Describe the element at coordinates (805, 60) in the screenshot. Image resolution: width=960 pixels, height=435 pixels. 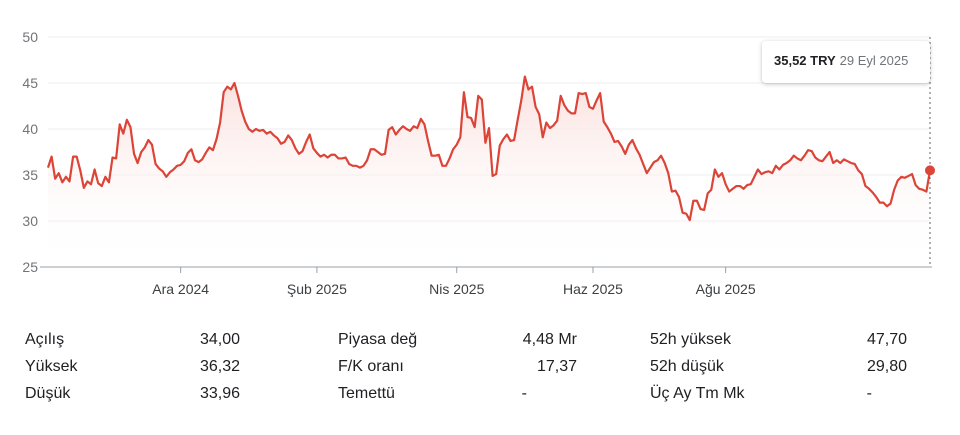
I see `tooltip-price: 35,52 TRY` at that location.